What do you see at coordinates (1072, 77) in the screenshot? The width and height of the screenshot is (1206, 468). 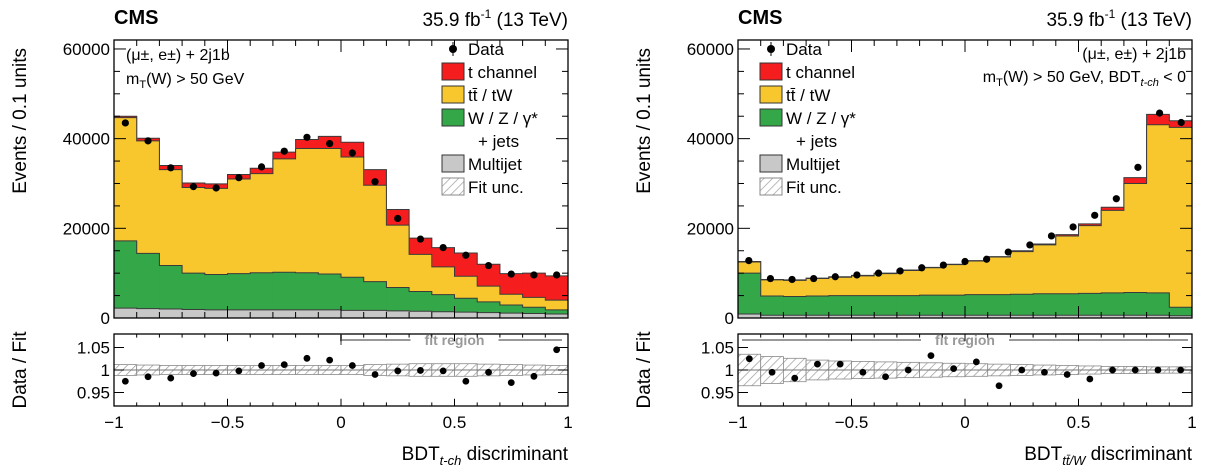 I see `info-rest: (W) > 50 GeV, BDT` at bounding box center [1072, 77].